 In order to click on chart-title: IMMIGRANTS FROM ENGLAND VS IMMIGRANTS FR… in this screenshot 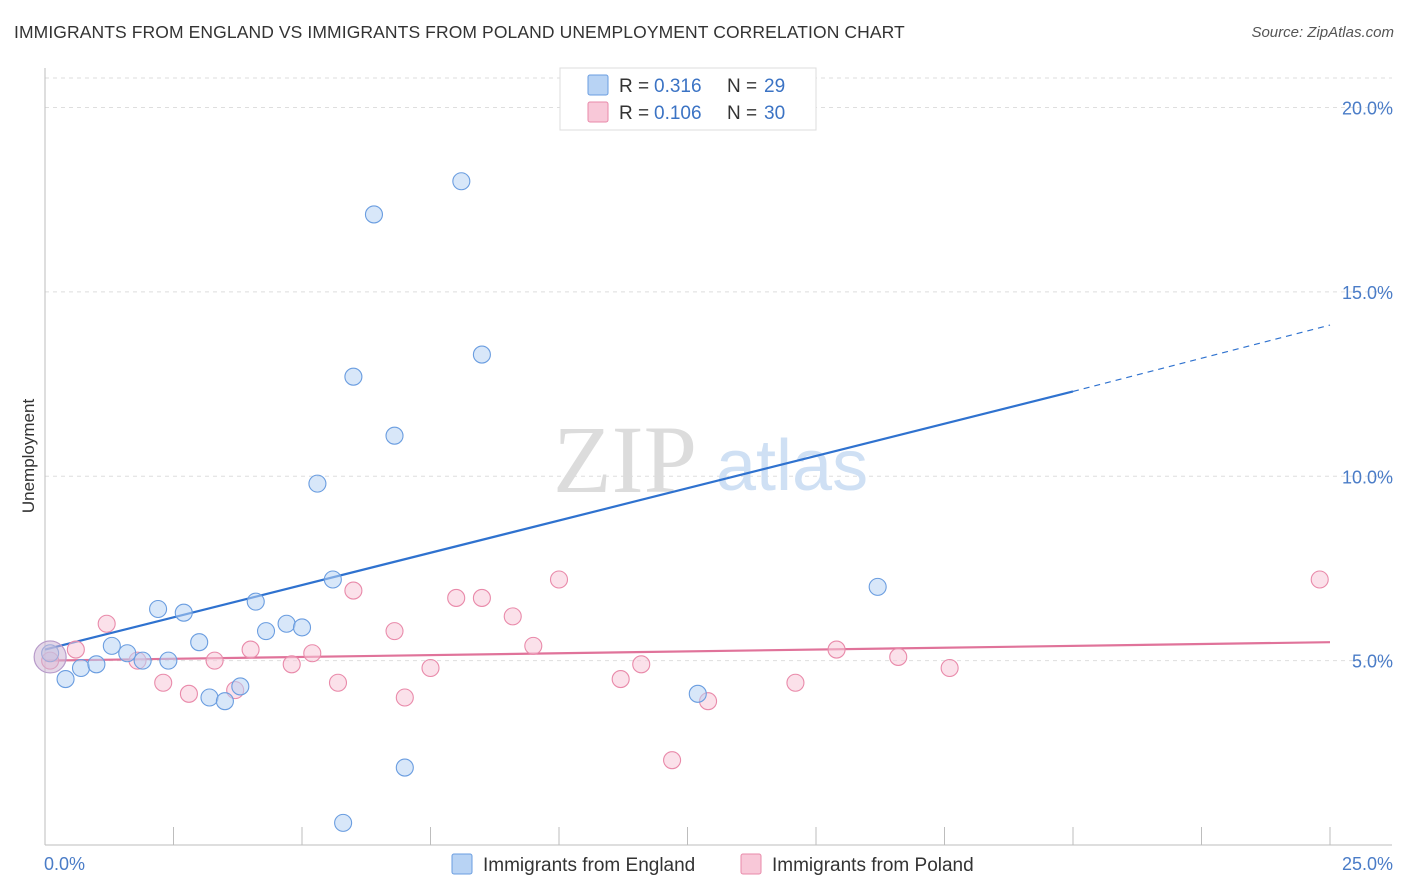, I will do `click(459, 32)`.